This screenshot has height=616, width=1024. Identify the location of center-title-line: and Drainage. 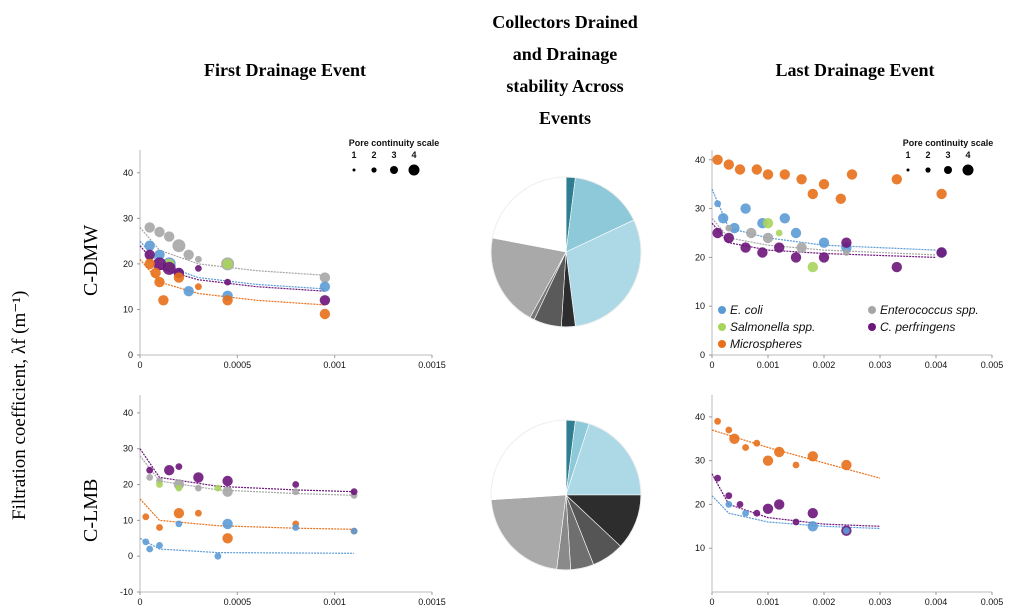
(565, 54).